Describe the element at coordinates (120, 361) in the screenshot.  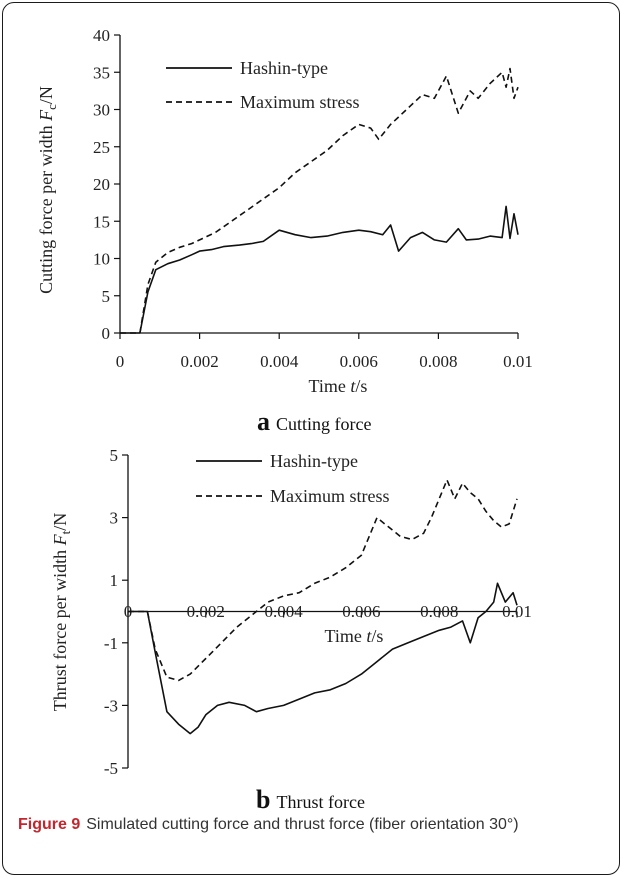
I see `cutting-x-tick-label: 0` at that location.